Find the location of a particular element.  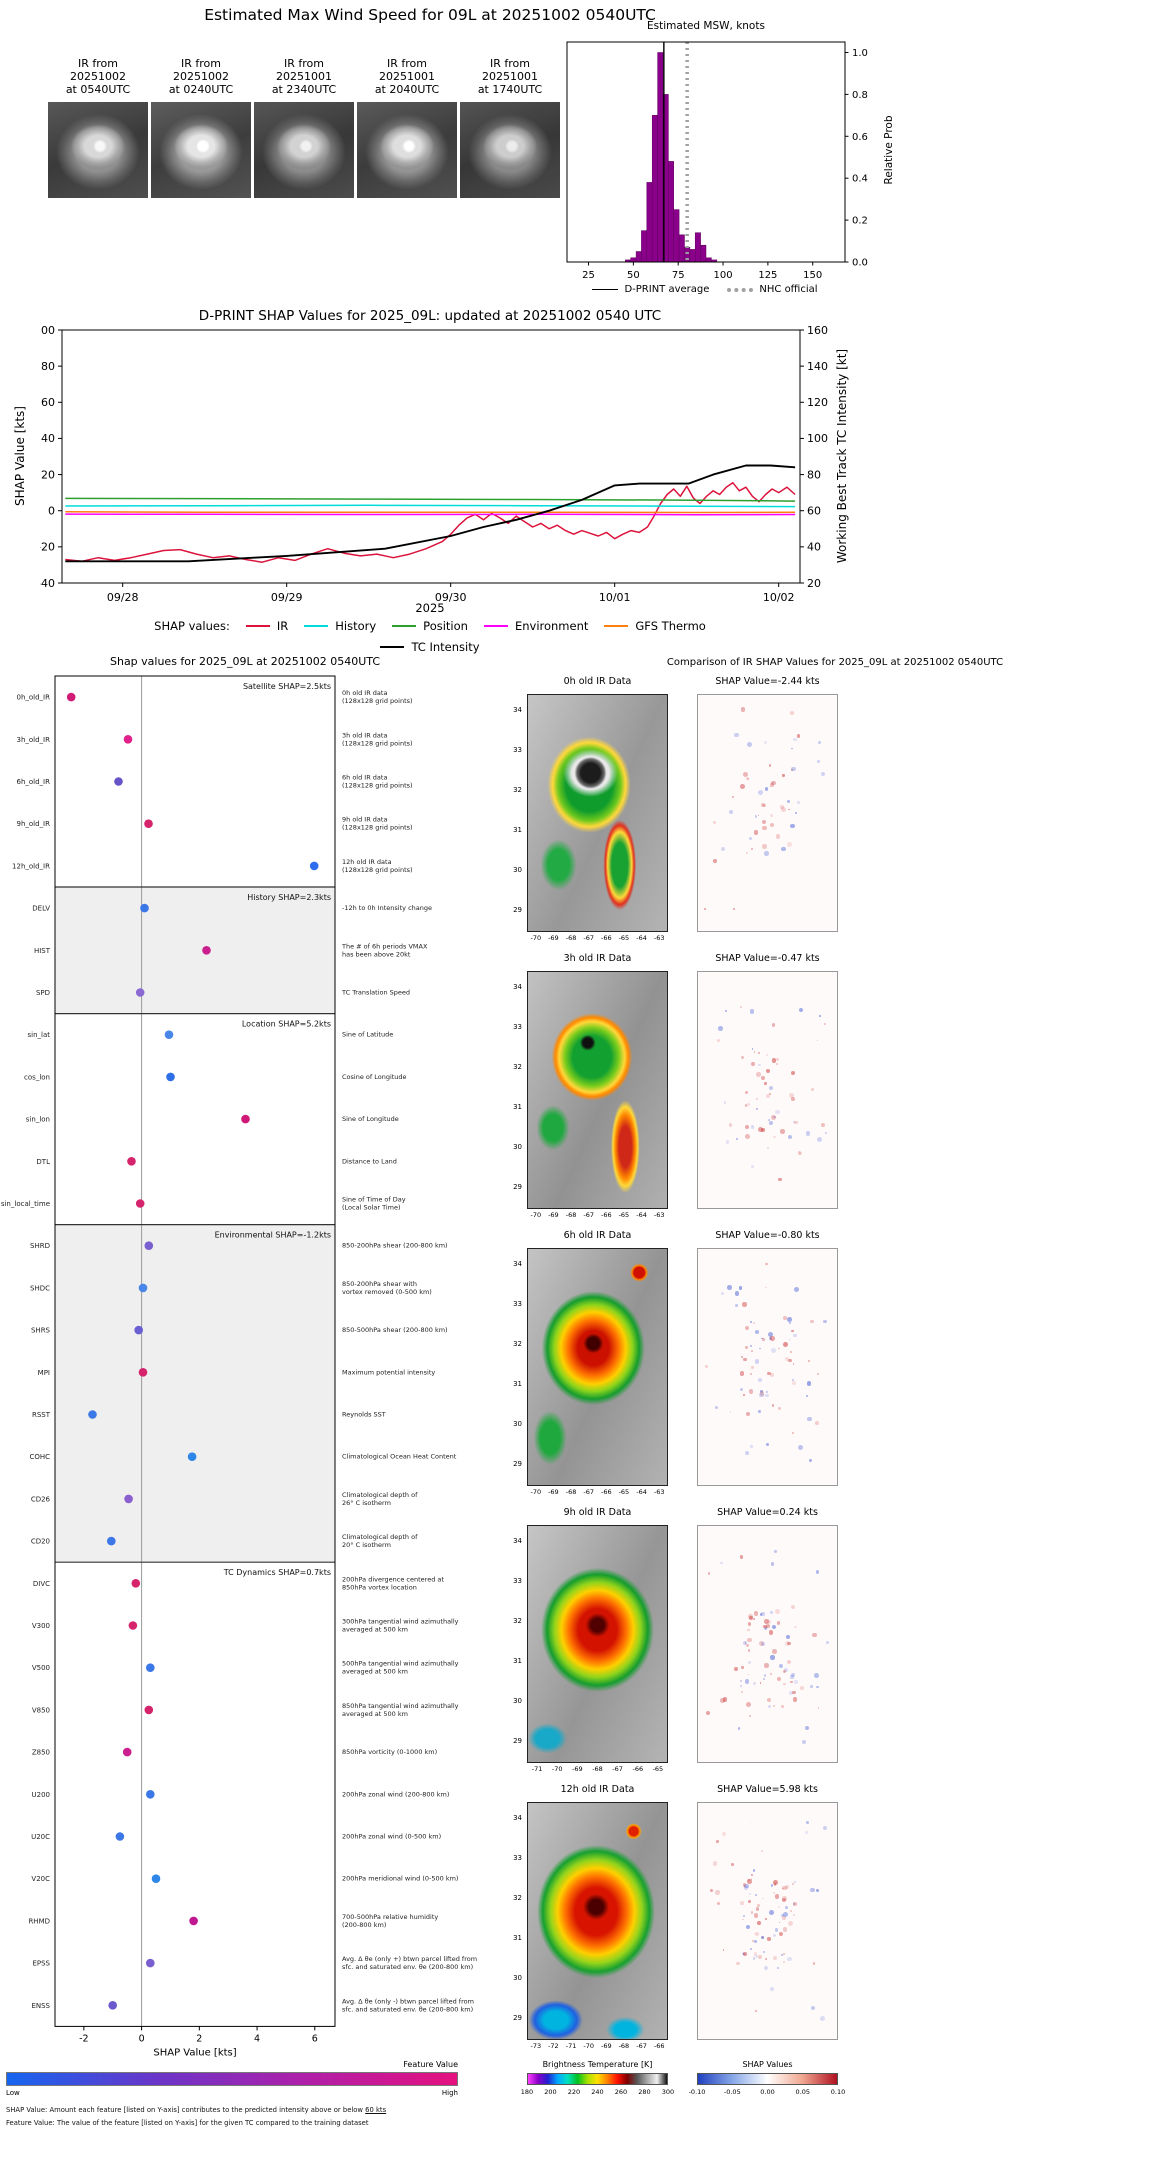

lon-tick-label: -67 is located at coordinates (588, 1492).